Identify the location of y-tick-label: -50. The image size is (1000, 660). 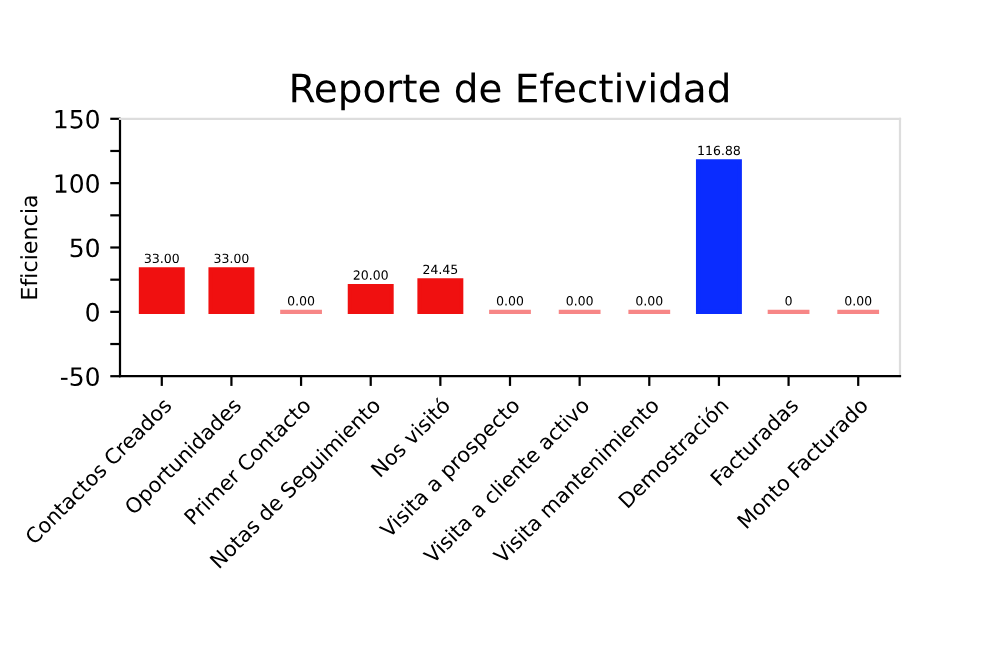
(79, 377).